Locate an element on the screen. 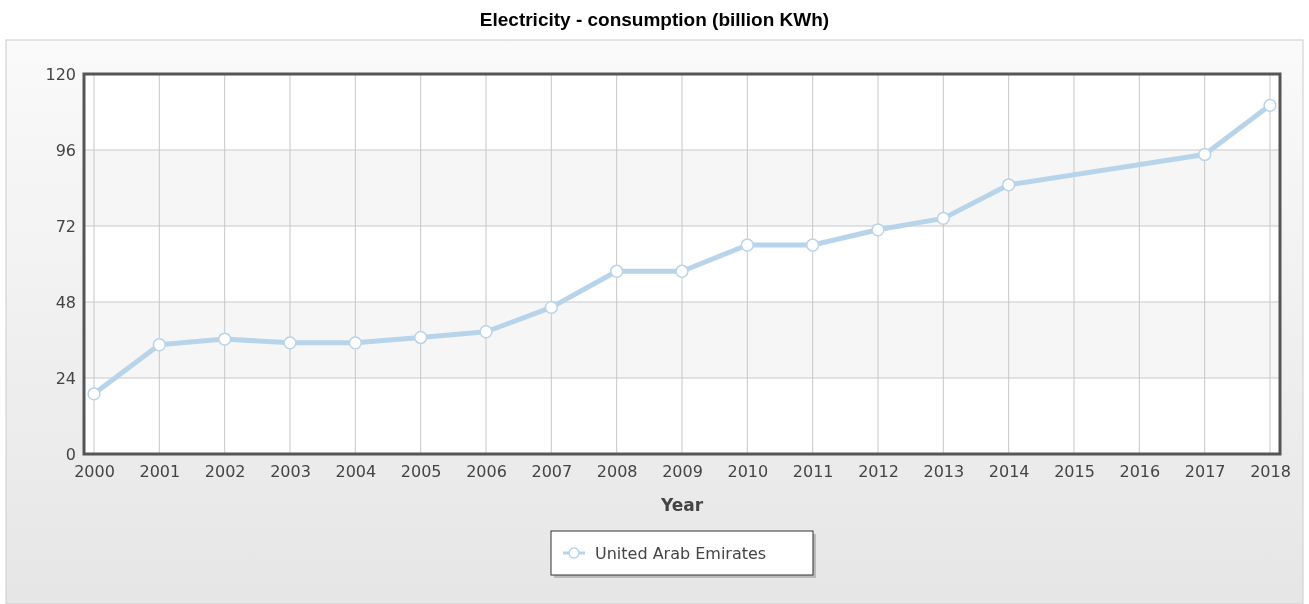 The width and height of the screenshot is (1309, 604). x-tick-label: 2013 is located at coordinates (944, 472).